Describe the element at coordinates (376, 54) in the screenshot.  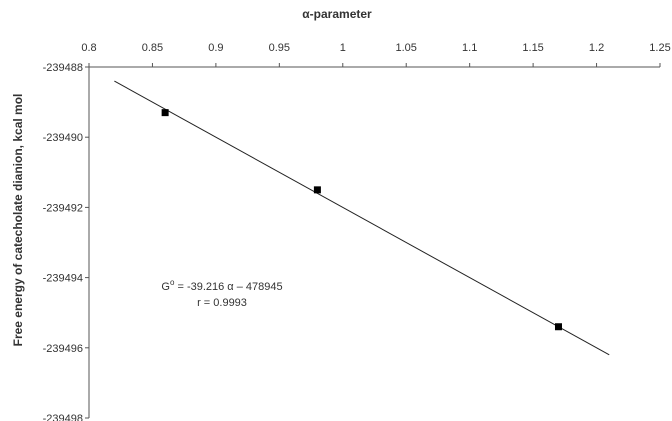
I see `x-axis-ticks: 0.8 0.85 0.9 0.95 1 1.05 1.1 1.15 1.2 1.25` at that location.